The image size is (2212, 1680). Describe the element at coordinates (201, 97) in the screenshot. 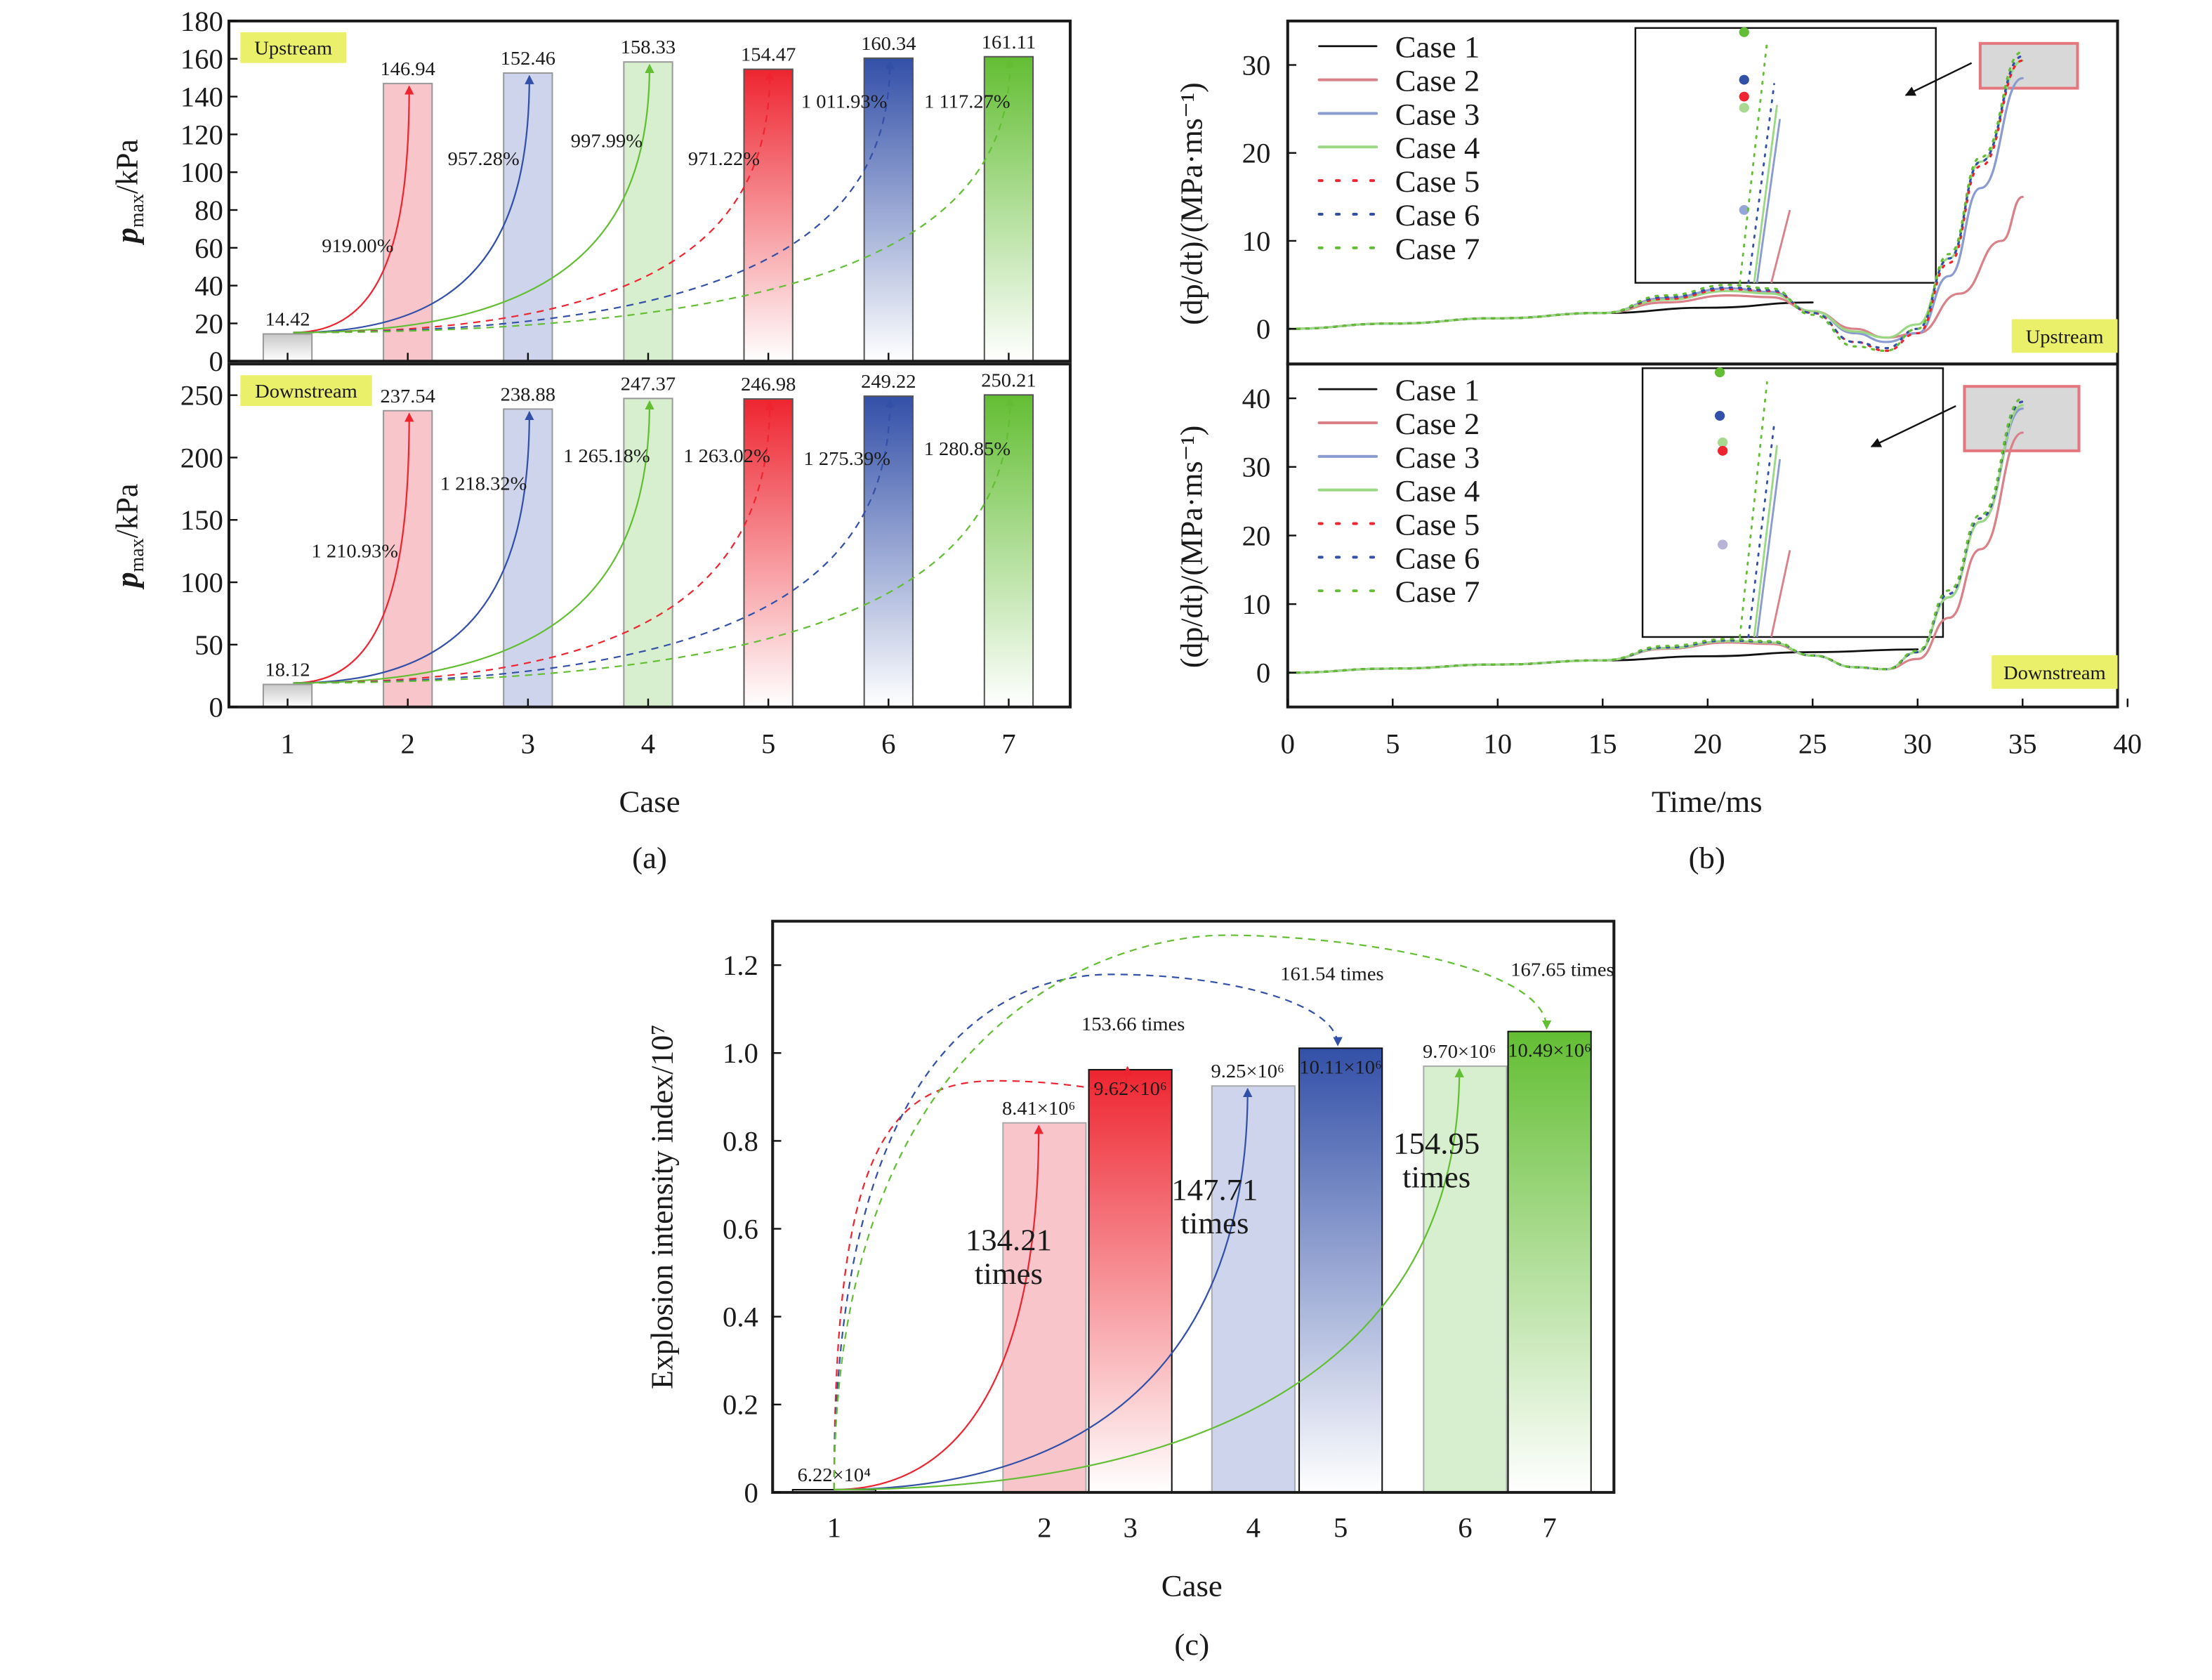

I see `y-tick-label: 140` at that location.